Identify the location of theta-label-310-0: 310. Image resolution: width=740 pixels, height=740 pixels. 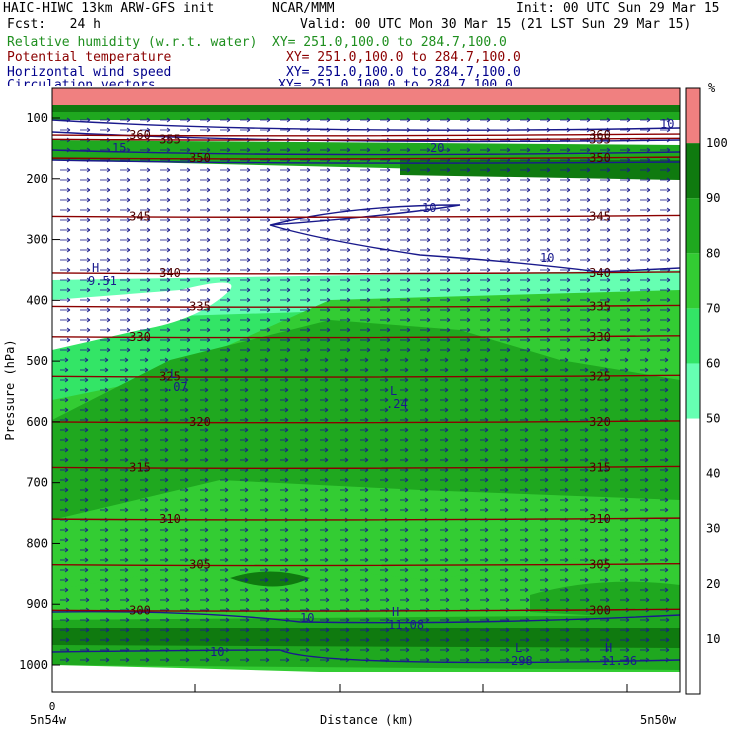
(170, 519).